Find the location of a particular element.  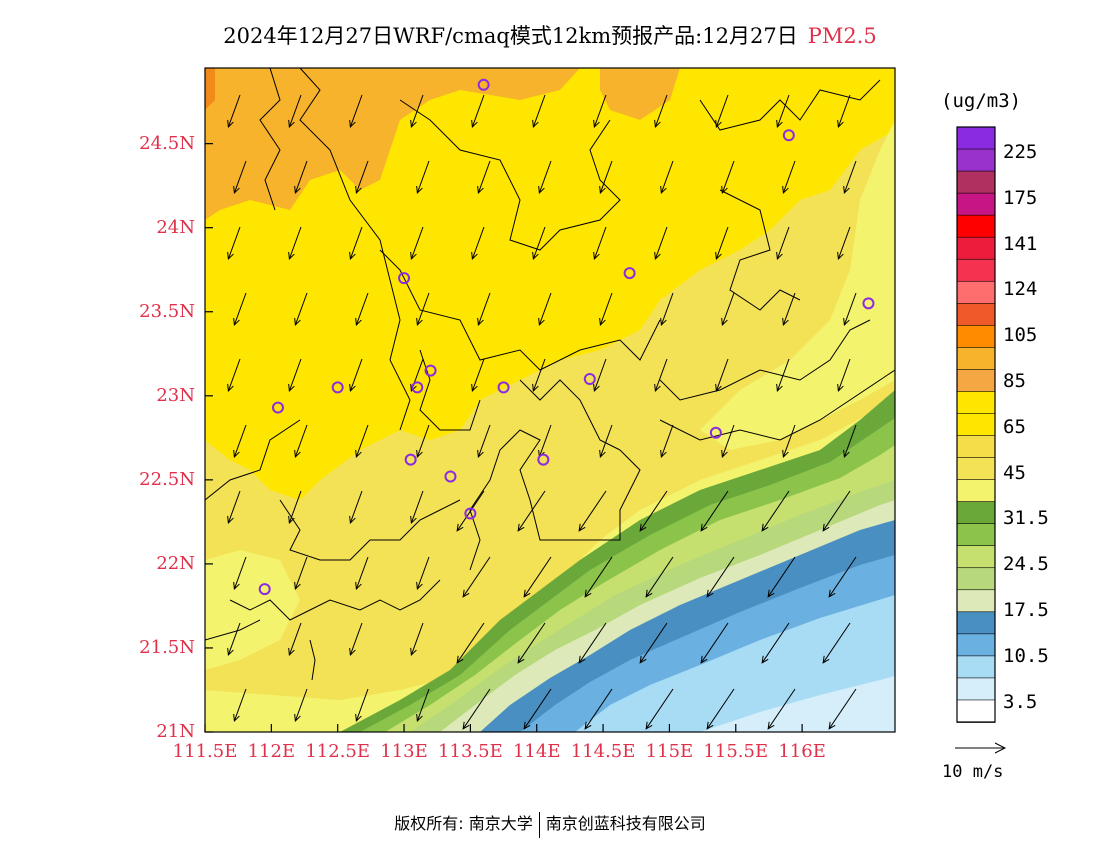

x-tick-label: 115.5E is located at coordinates (736, 751).